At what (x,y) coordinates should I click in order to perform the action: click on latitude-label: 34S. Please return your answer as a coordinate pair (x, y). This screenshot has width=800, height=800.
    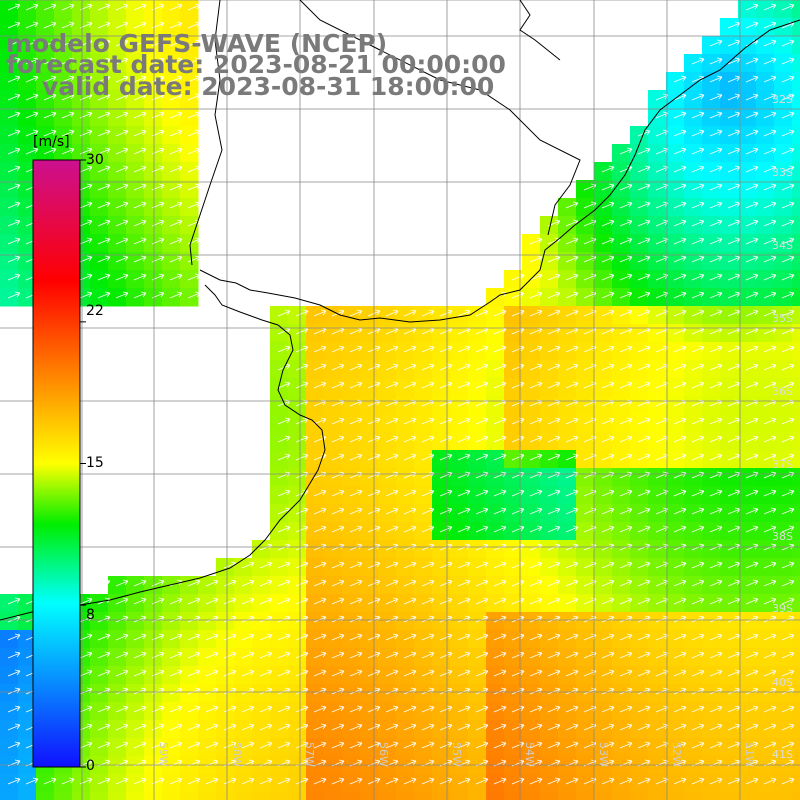
    Looking at the image, I should click on (782, 245).